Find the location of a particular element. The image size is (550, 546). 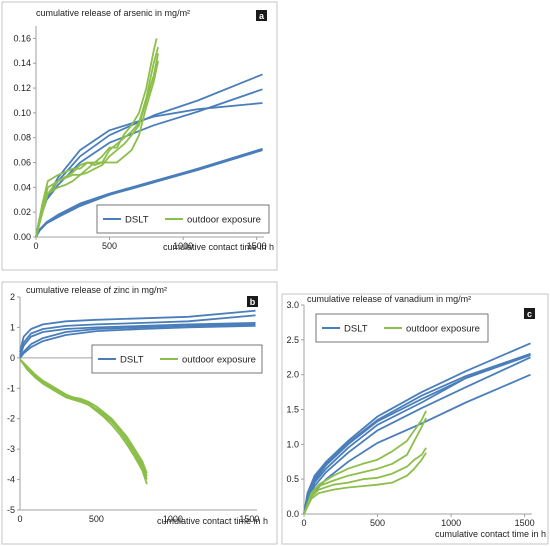

y-tick-label: 0.06 is located at coordinates (22, 163).